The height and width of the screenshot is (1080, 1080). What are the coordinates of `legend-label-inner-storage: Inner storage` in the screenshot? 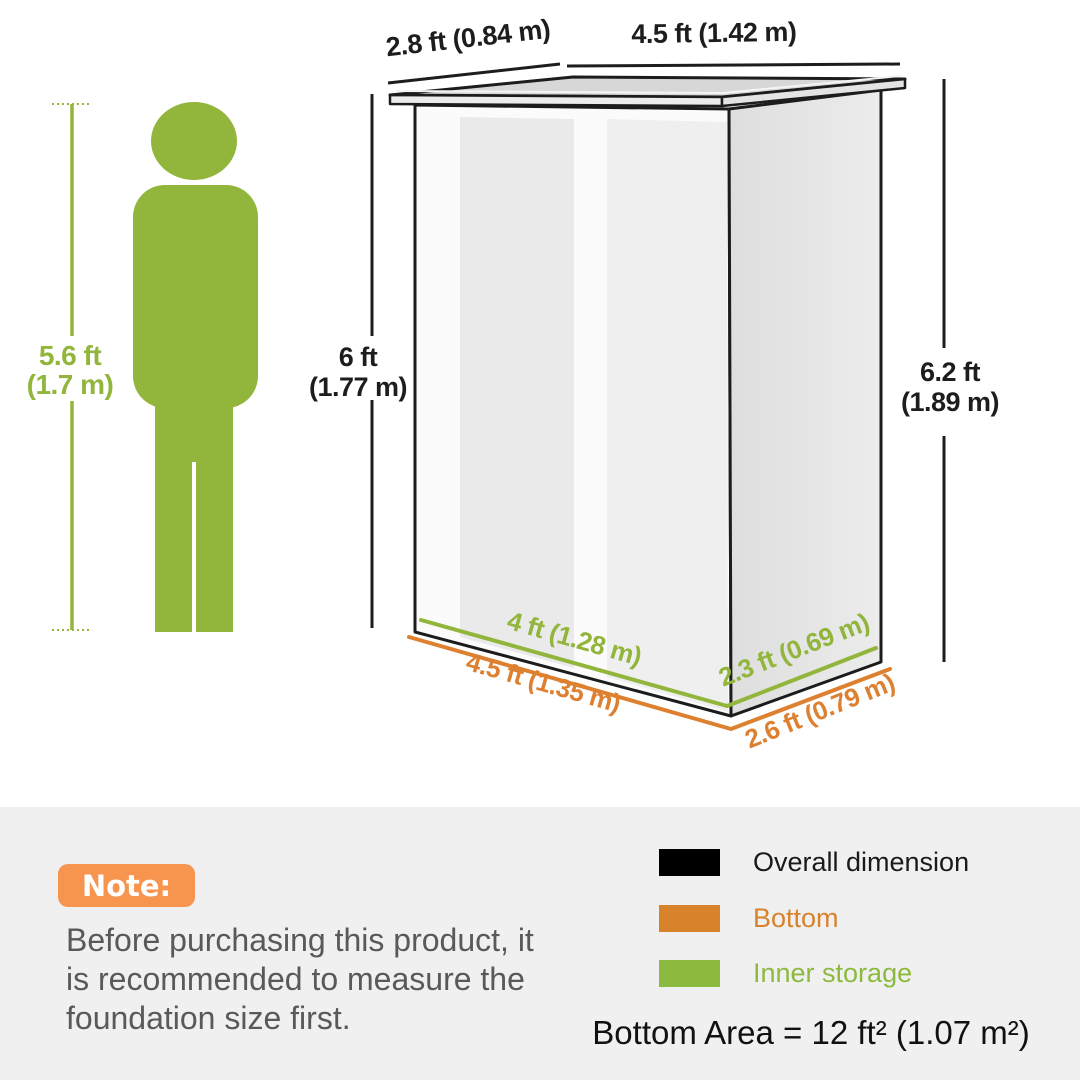 It's located at (833, 973).